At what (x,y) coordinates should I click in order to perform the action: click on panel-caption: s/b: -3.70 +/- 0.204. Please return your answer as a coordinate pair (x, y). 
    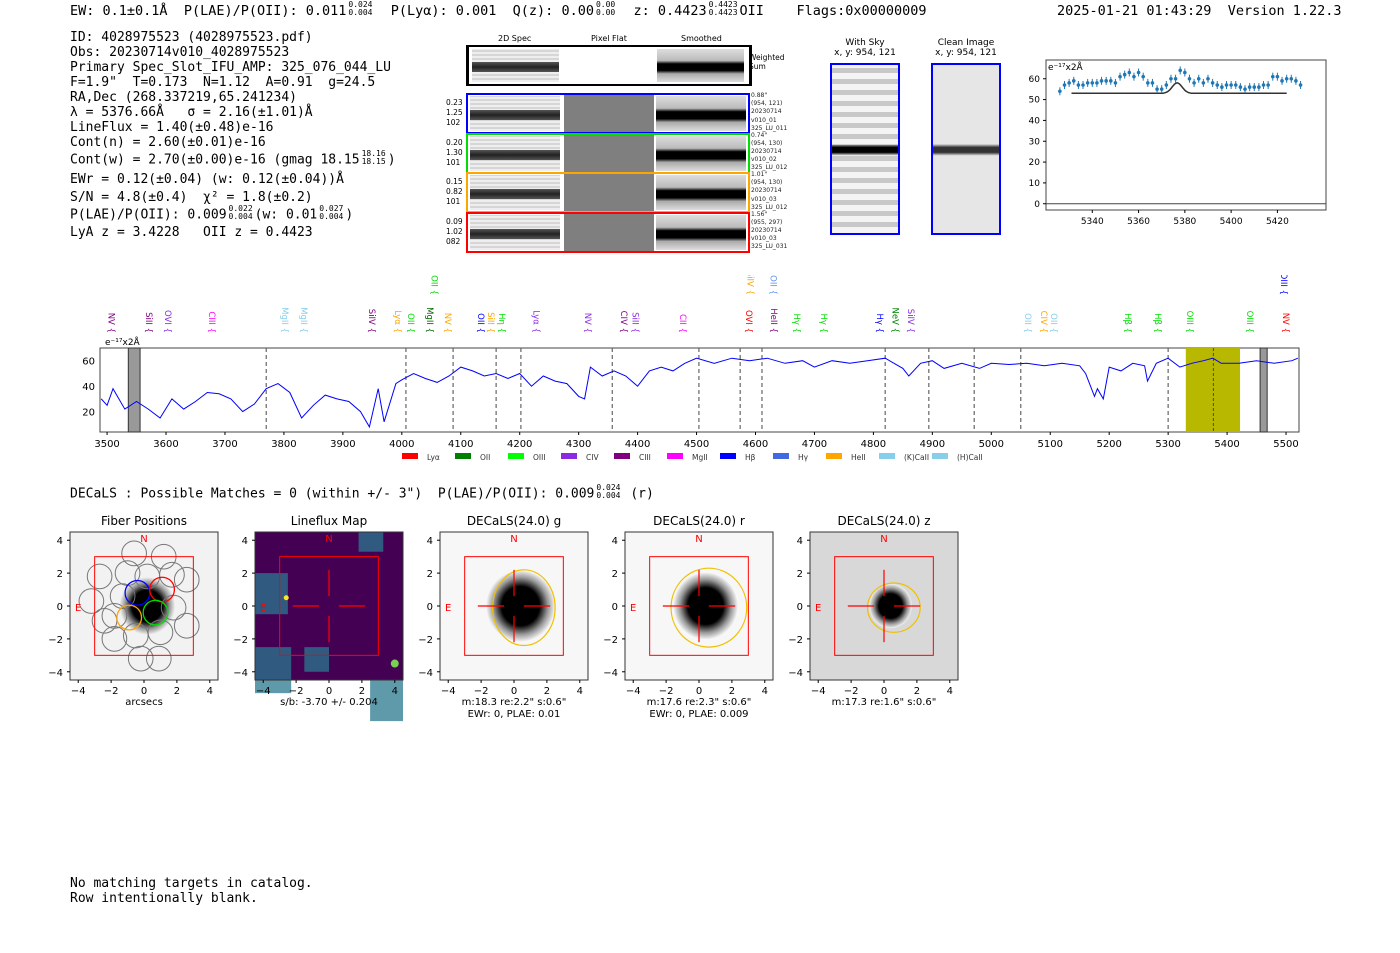
    Looking at the image, I should click on (329, 702).